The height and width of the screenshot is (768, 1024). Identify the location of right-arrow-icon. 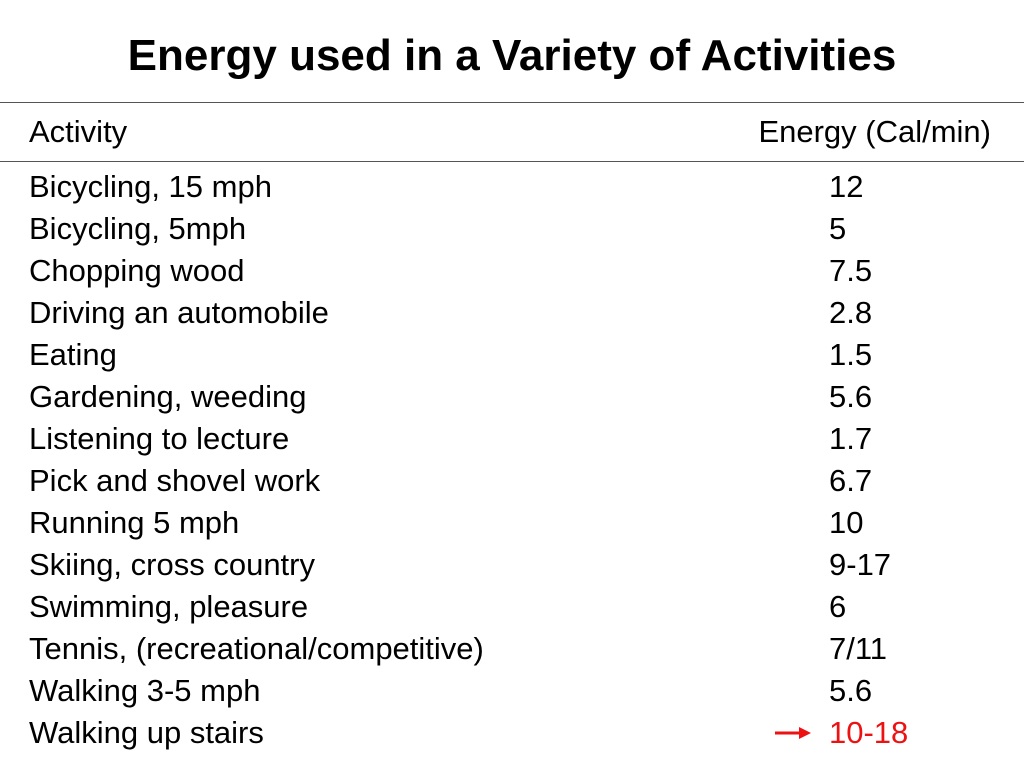
(793, 733).